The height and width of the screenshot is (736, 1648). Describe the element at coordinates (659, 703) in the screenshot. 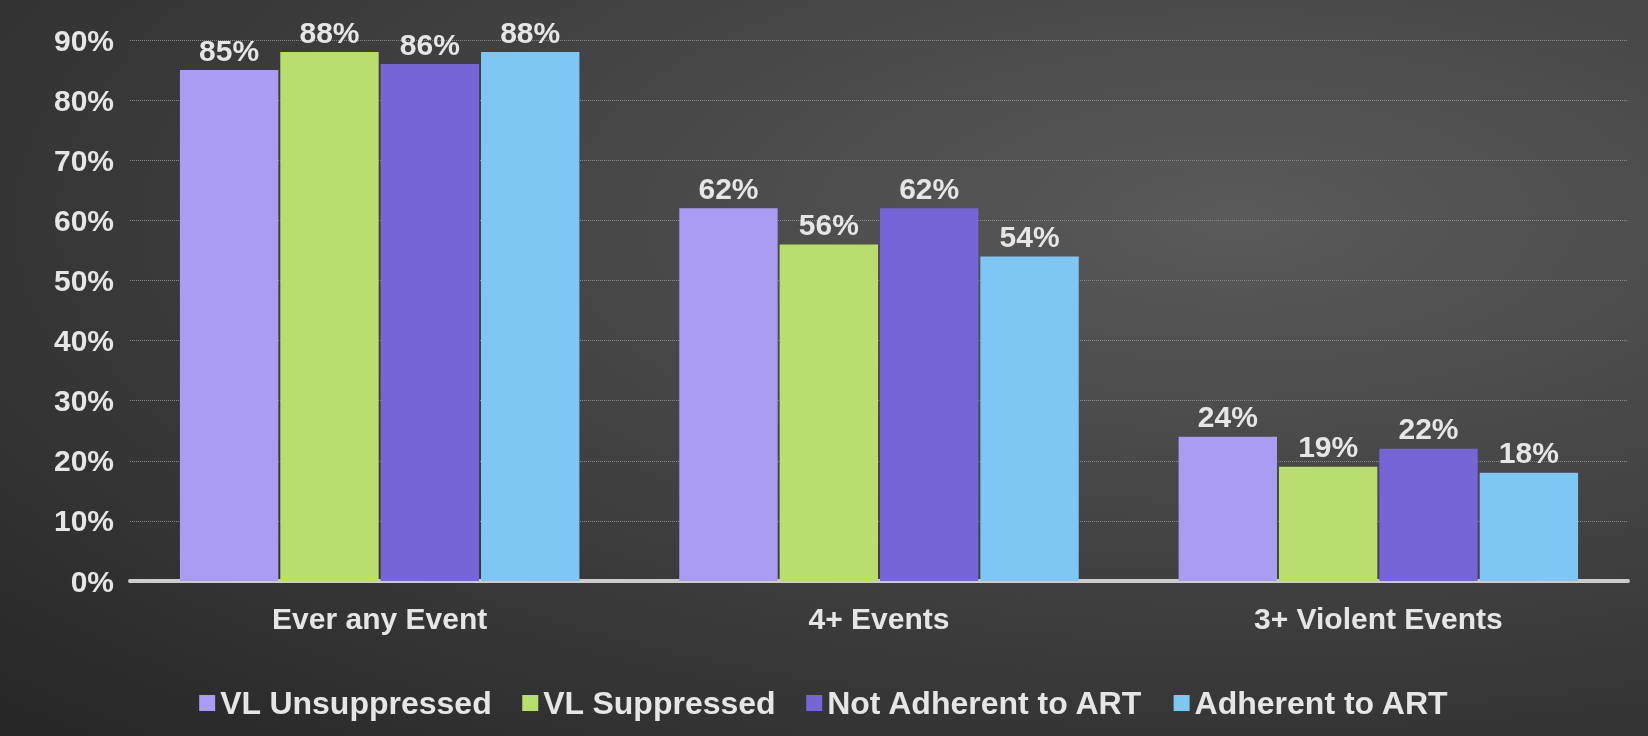

I see `legend-label: VL Suppressed` at that location.